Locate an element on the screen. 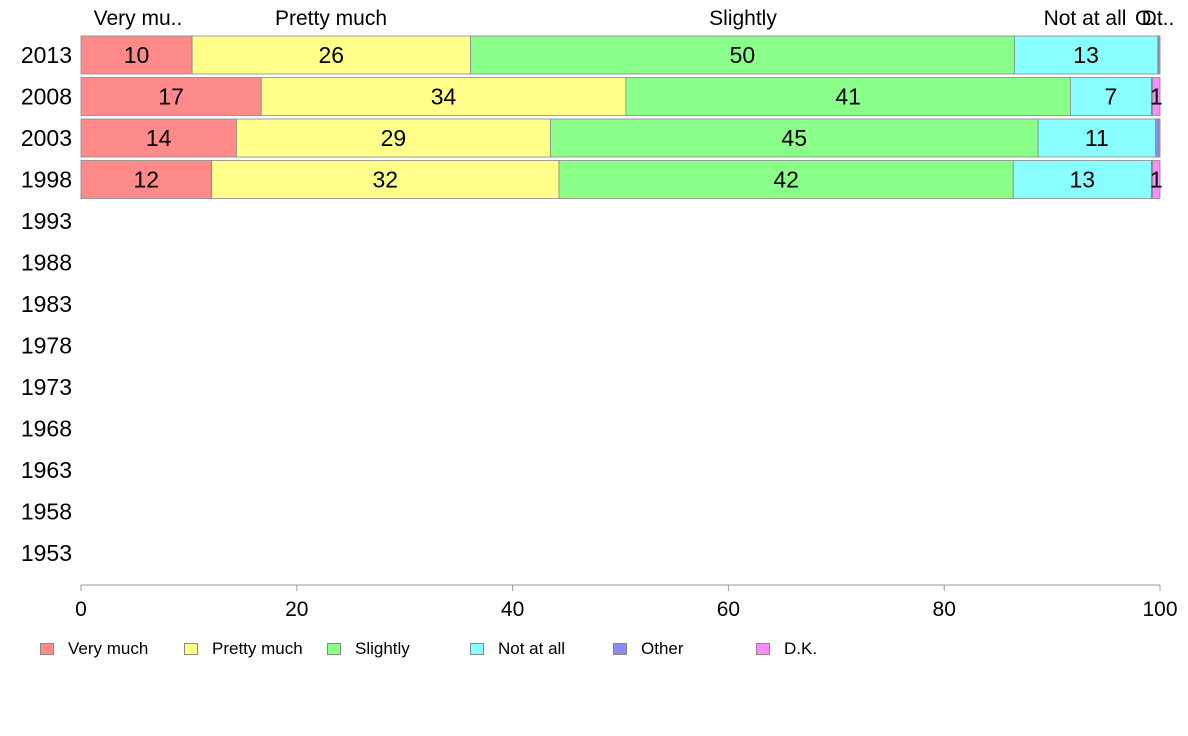 The height and width of the screenshot is (736, 1188). bar-value-label: 32 is located at coordinates (385, 180).